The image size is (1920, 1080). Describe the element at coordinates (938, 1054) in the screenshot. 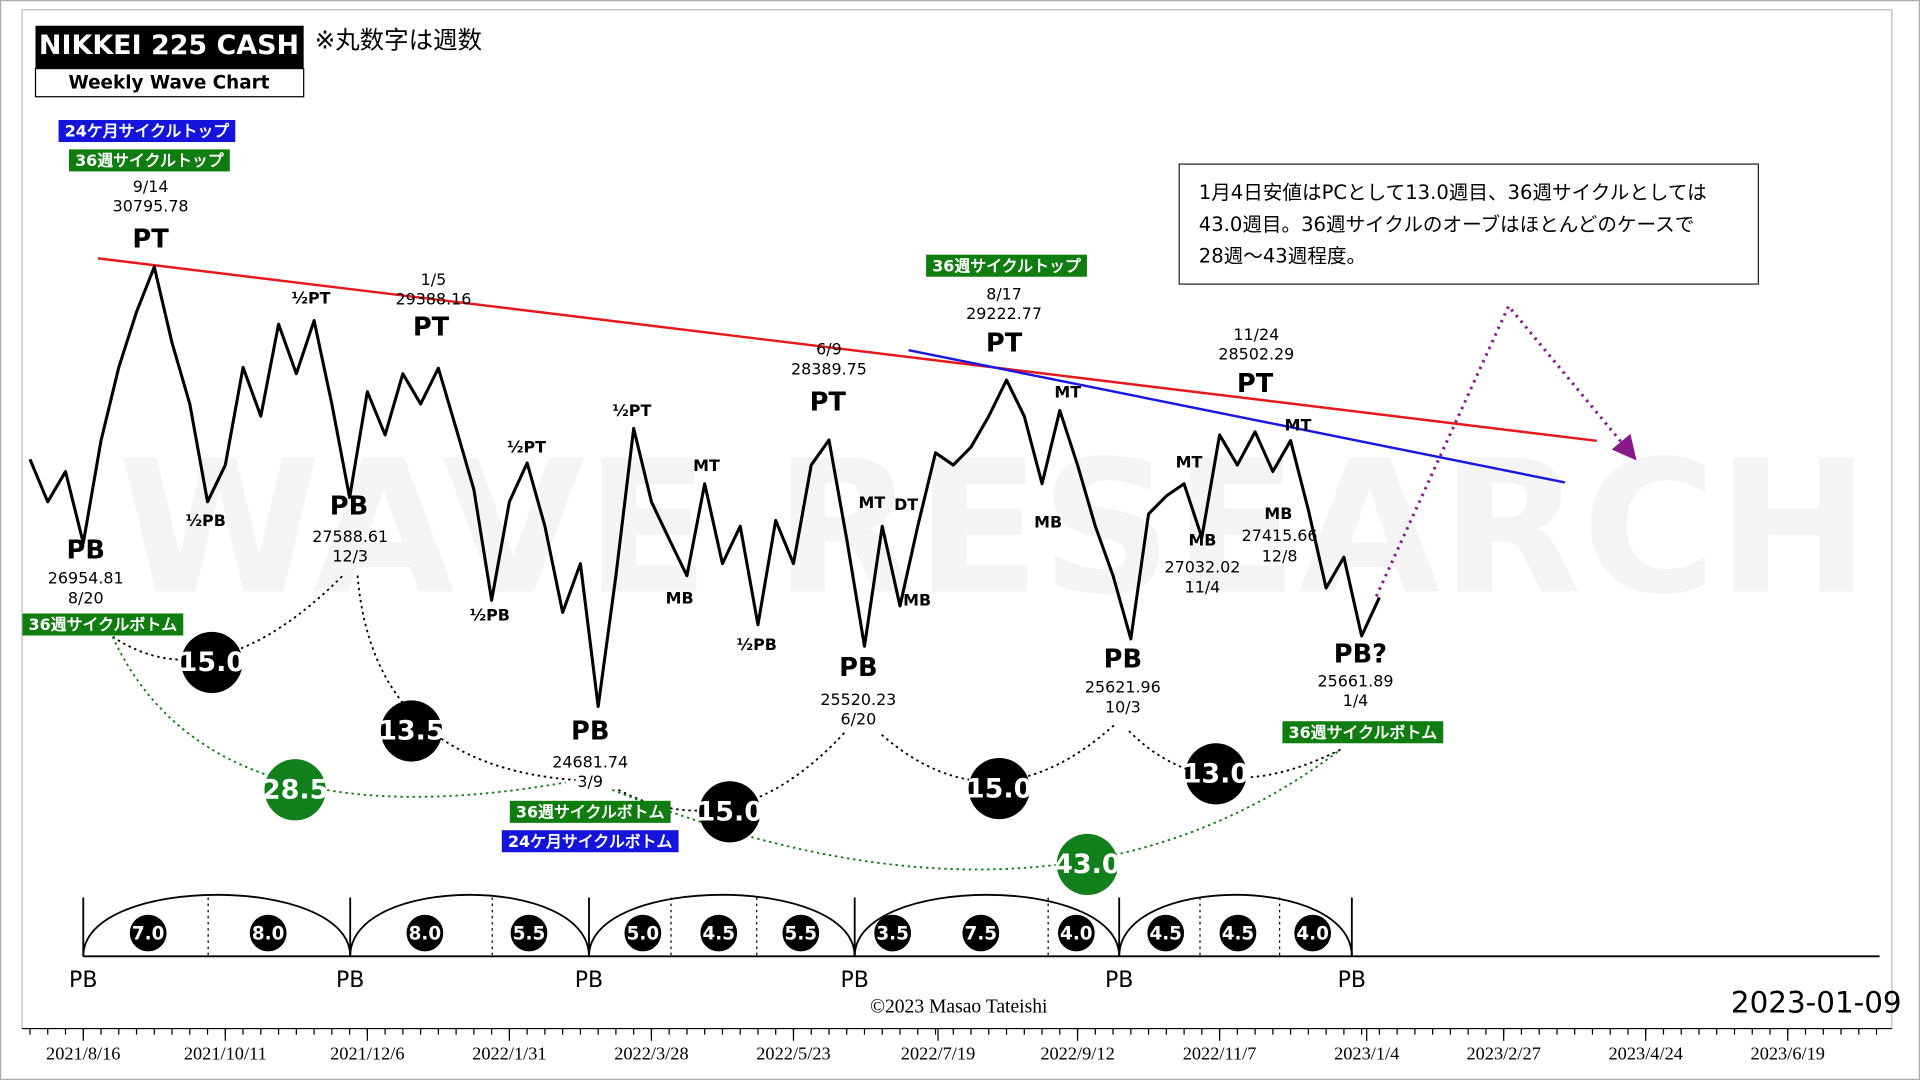

I see `x-tick-label: 2022/7/19` at that location.